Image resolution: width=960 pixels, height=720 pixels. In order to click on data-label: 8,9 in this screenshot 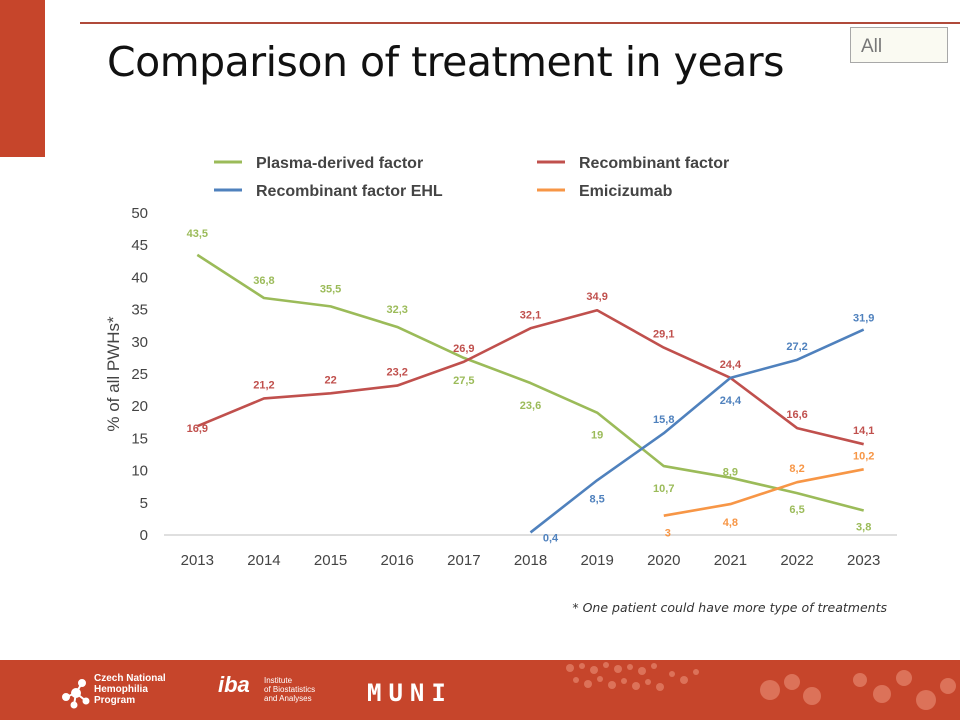, I will do `click(730, 473)`.